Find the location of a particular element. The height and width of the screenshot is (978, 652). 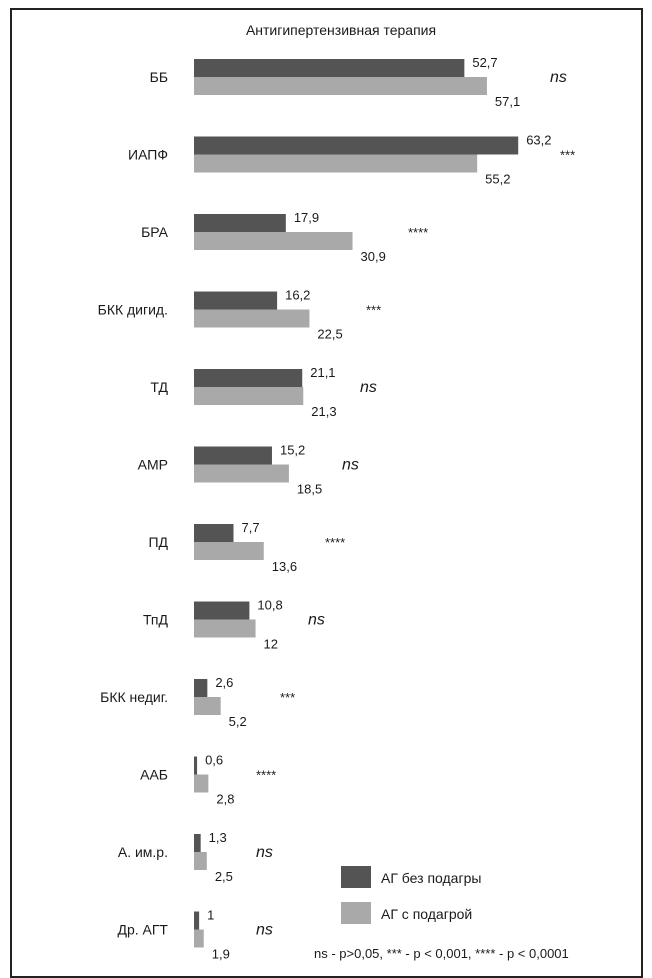

data-label-series-1: 1,3 is located at coordinates (218, 837).